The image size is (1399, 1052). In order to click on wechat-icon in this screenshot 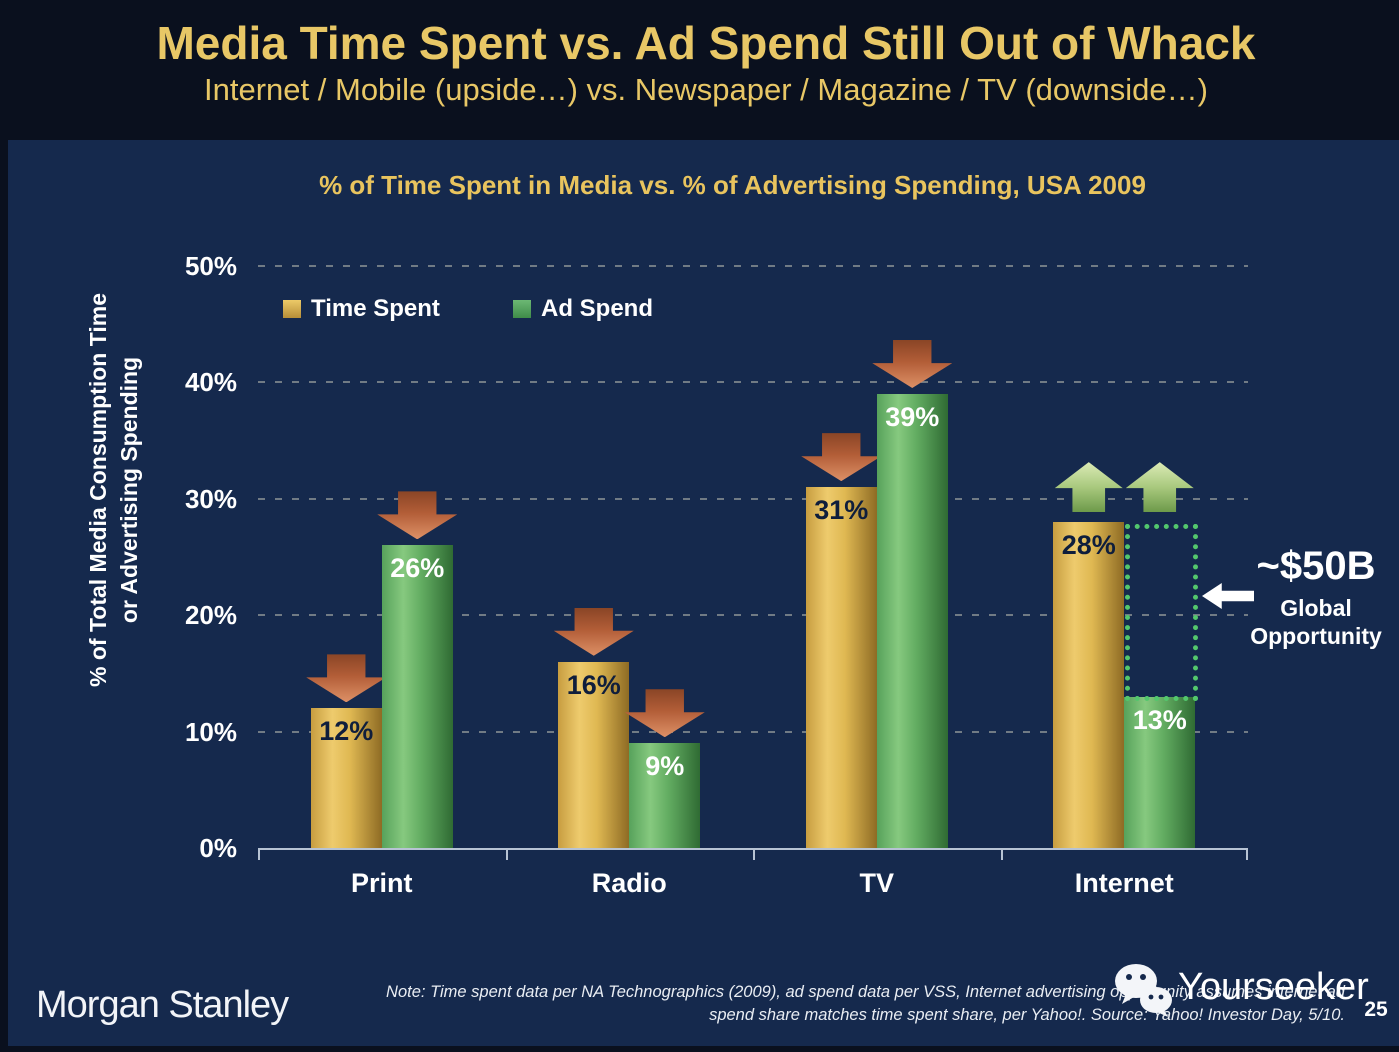, I will do `click(1143, 990)`.